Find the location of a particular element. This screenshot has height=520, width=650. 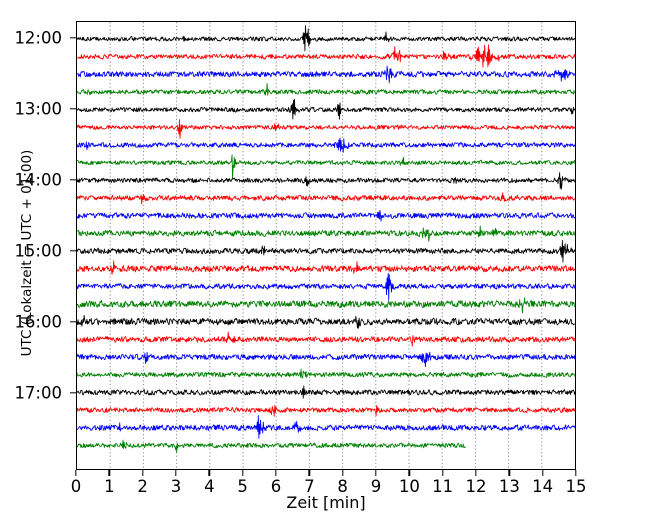

y-tick-label: 14:00 is located at coordinates (38, 180).